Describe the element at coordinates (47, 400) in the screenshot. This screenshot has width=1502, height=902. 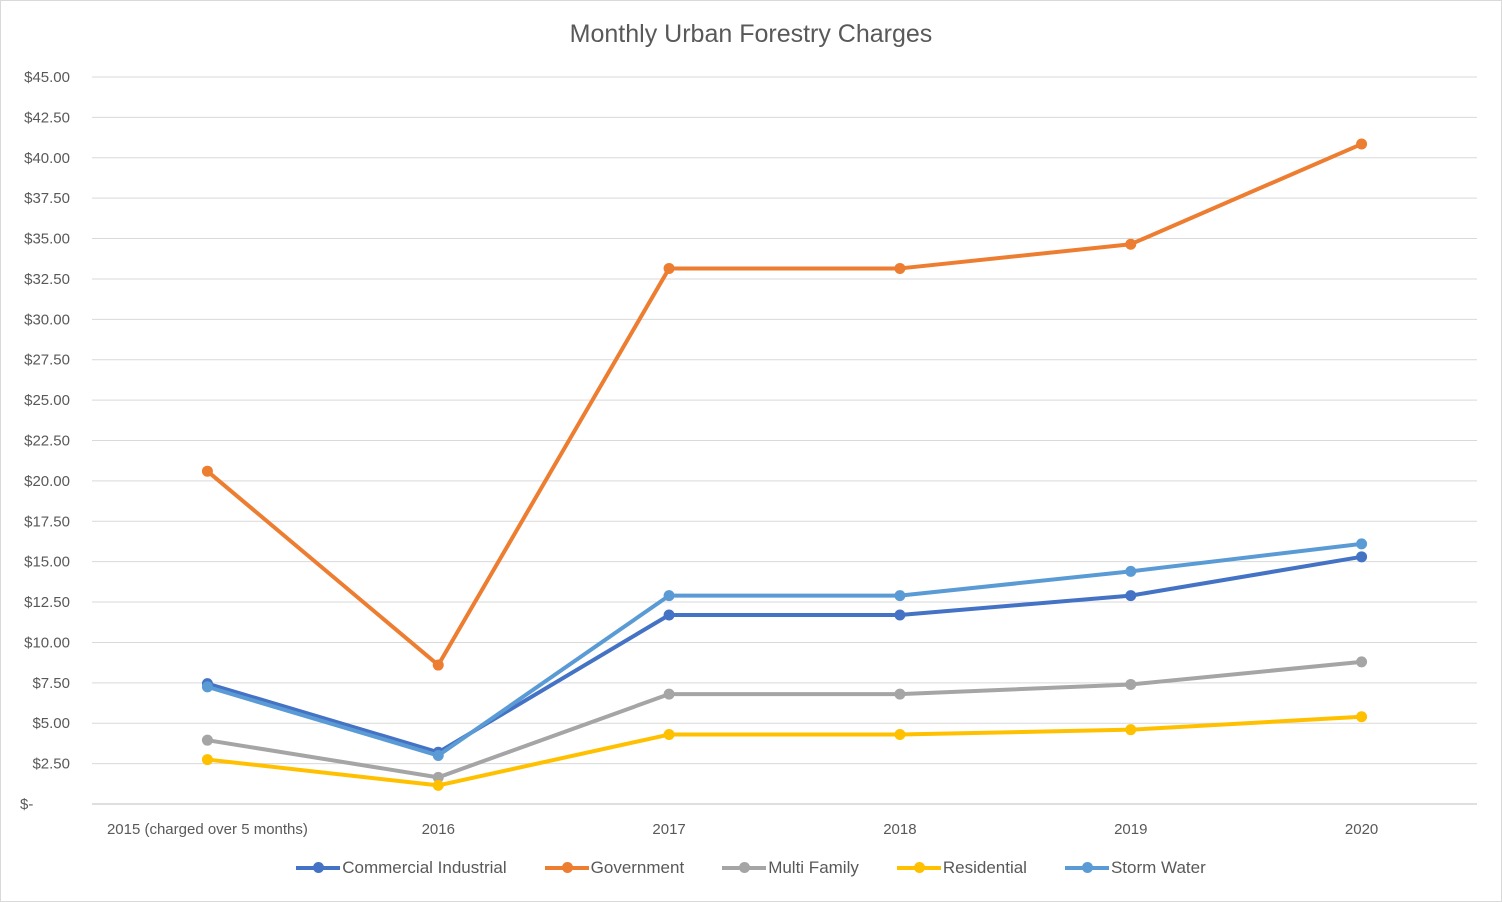
I see `y-tick-label: $25.00` at that location.